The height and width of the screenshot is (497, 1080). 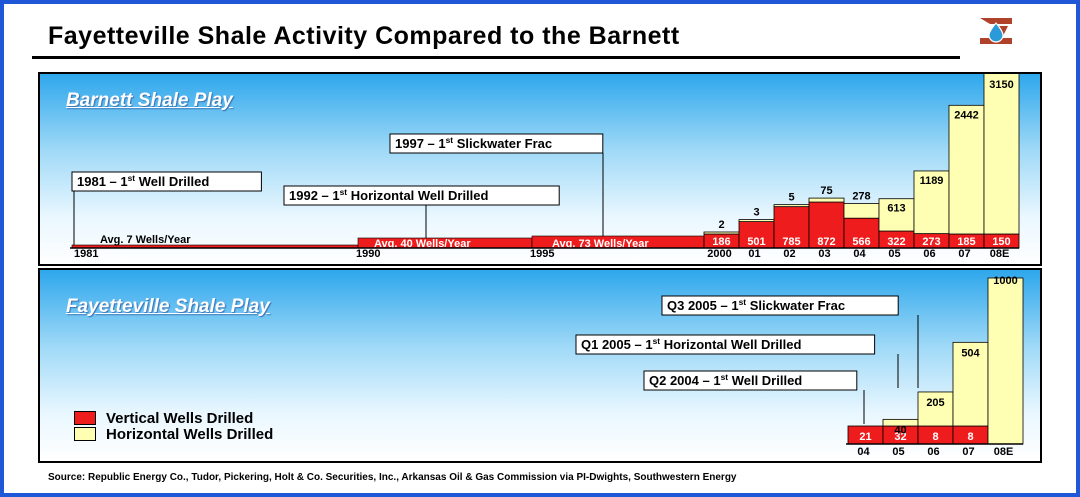 I want to click on barnett-horizontal-value: 3150, so click(x=1001, y=85).